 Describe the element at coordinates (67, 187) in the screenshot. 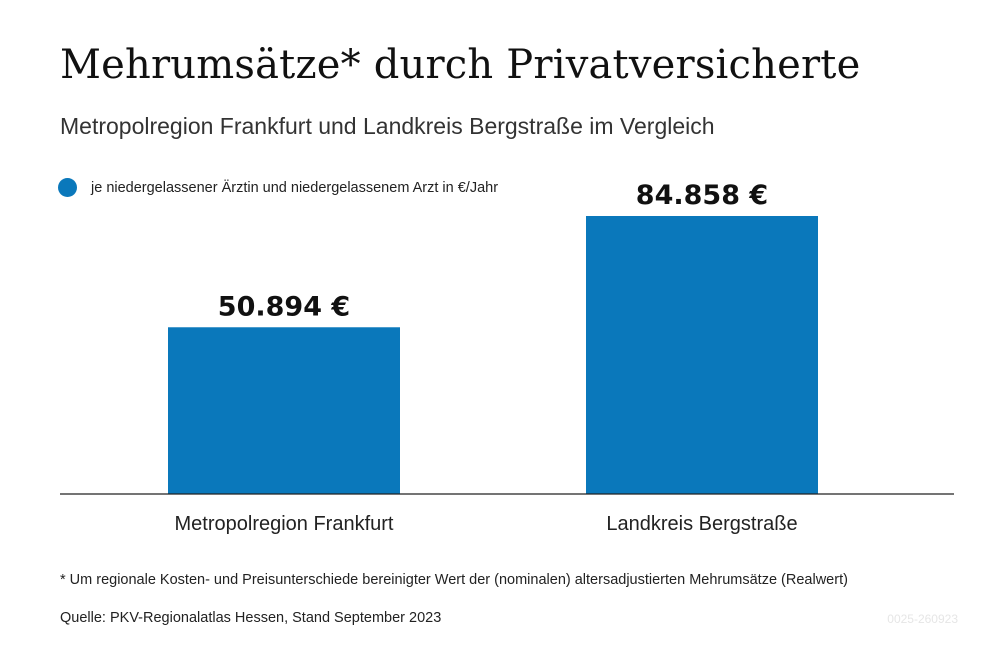

I see `legend-swatch` at that location.